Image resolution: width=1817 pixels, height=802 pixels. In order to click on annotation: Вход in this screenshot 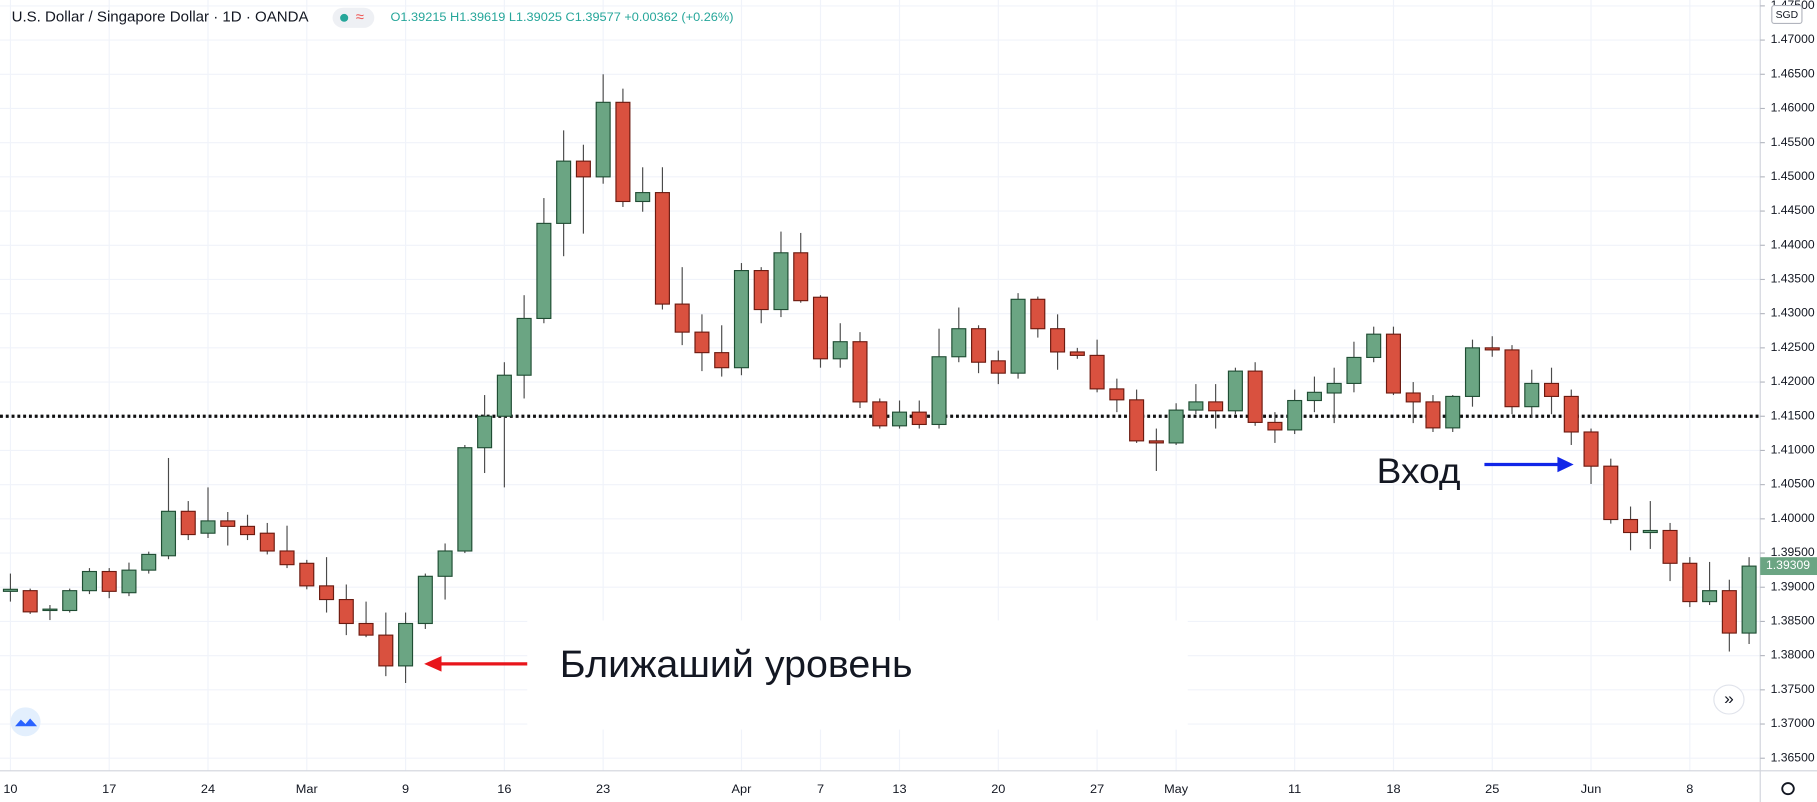, I will do `click(1419, 470)`.